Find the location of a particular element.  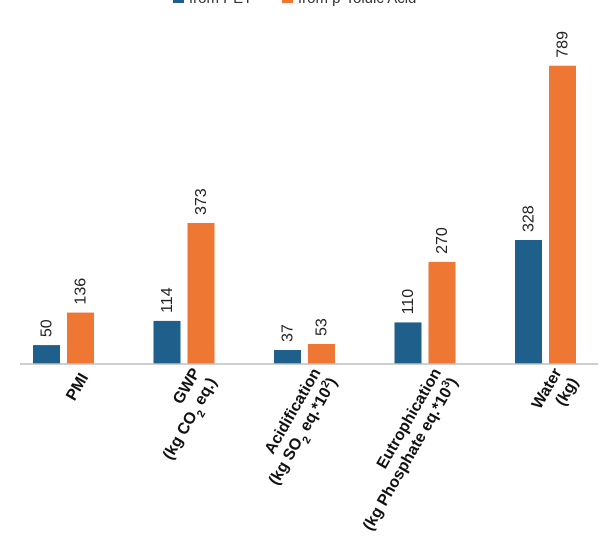

category-label: Acidification(kg SO2 eq.*102) is located at coordinates (301, 427).